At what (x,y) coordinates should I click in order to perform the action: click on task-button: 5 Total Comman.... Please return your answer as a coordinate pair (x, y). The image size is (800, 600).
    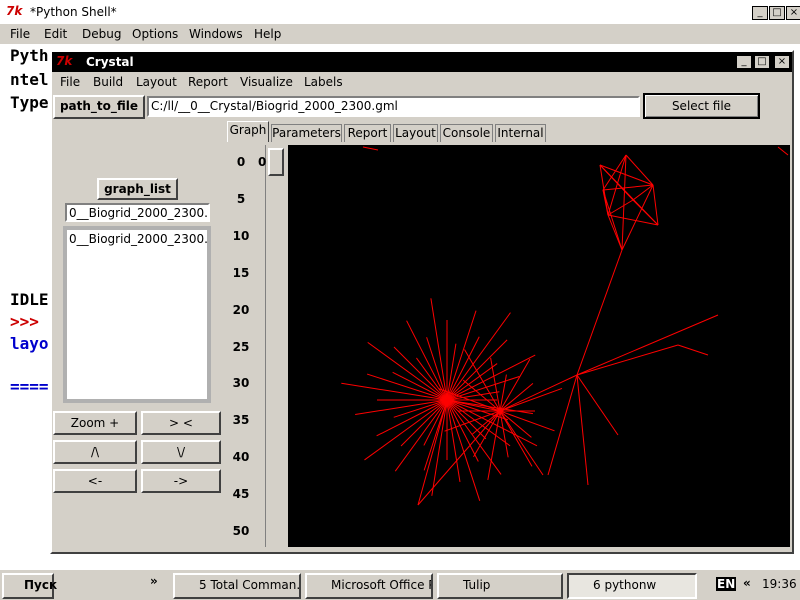
    Looking at the image, I should click on (237, 586).